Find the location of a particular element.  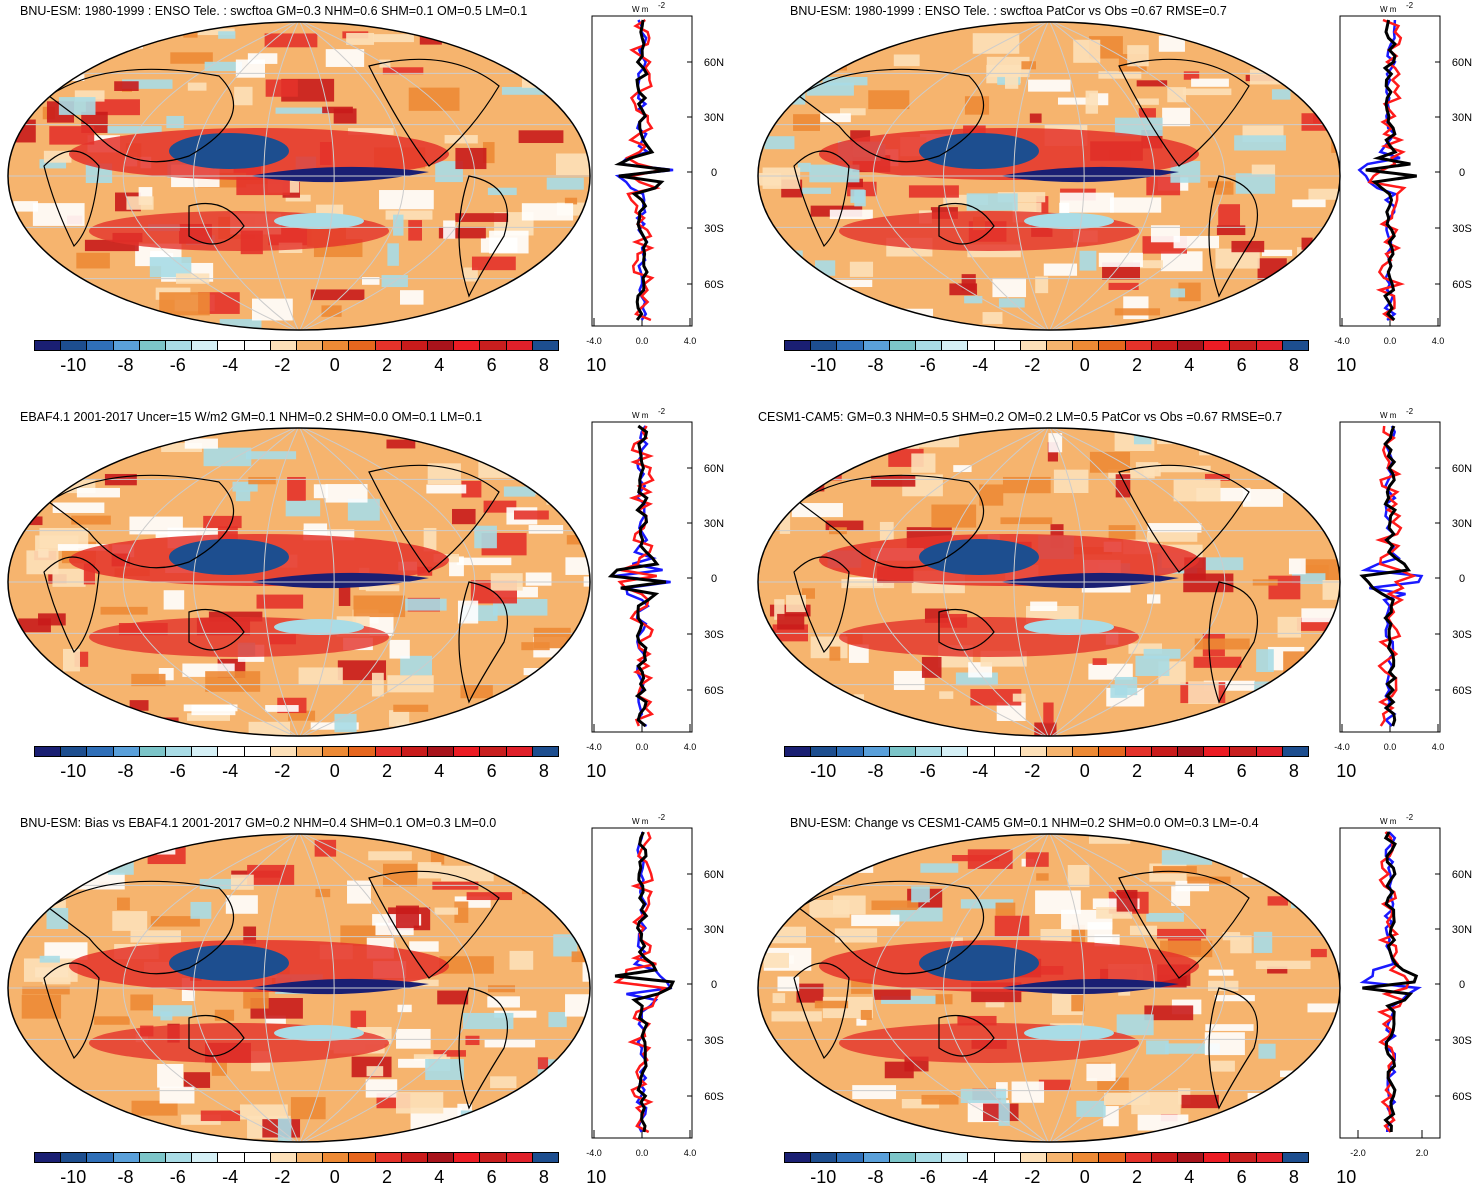

profile-unit-exponent: -2 is located at coordinates (662, 817).